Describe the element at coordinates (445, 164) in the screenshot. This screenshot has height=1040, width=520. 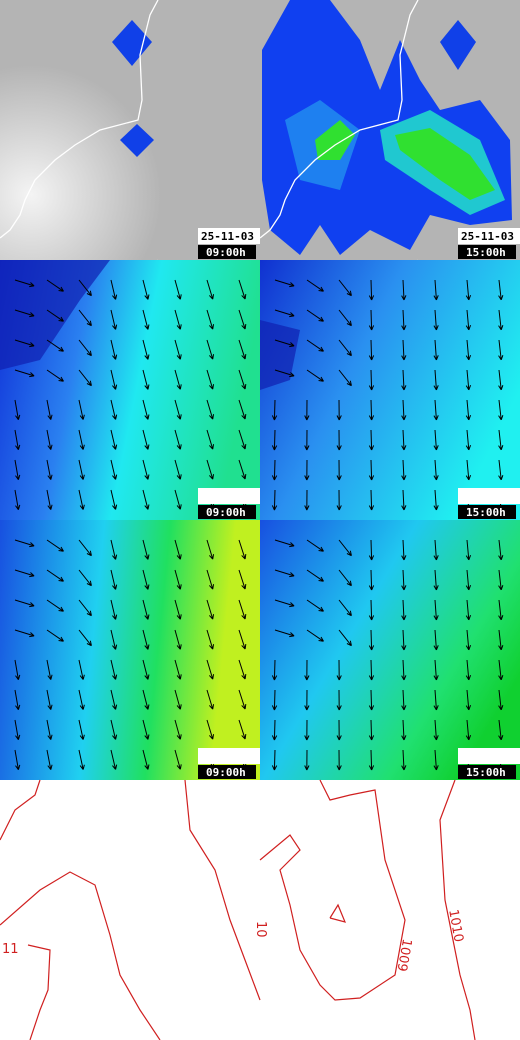
I see `precip-area` at that location.